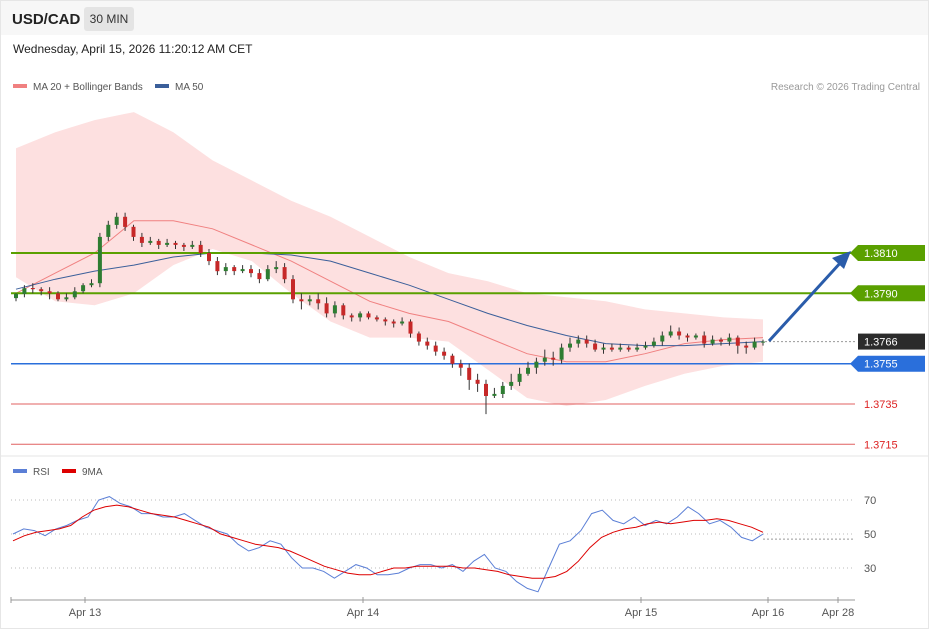 The image size is (929, 629). I want to click on forecast-arrow-shaft, so click(805, 301).